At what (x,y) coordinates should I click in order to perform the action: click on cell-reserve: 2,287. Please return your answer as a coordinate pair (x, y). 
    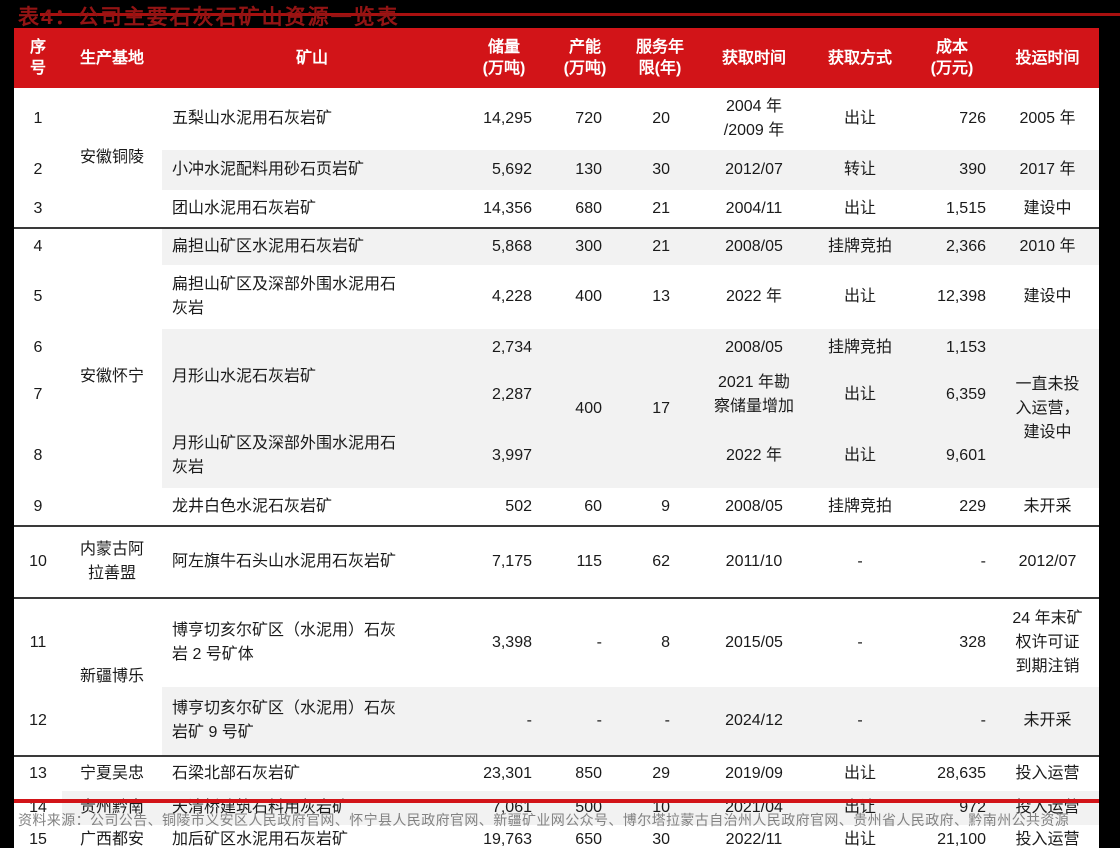
    Looking at the image, I should click on (504, 395).